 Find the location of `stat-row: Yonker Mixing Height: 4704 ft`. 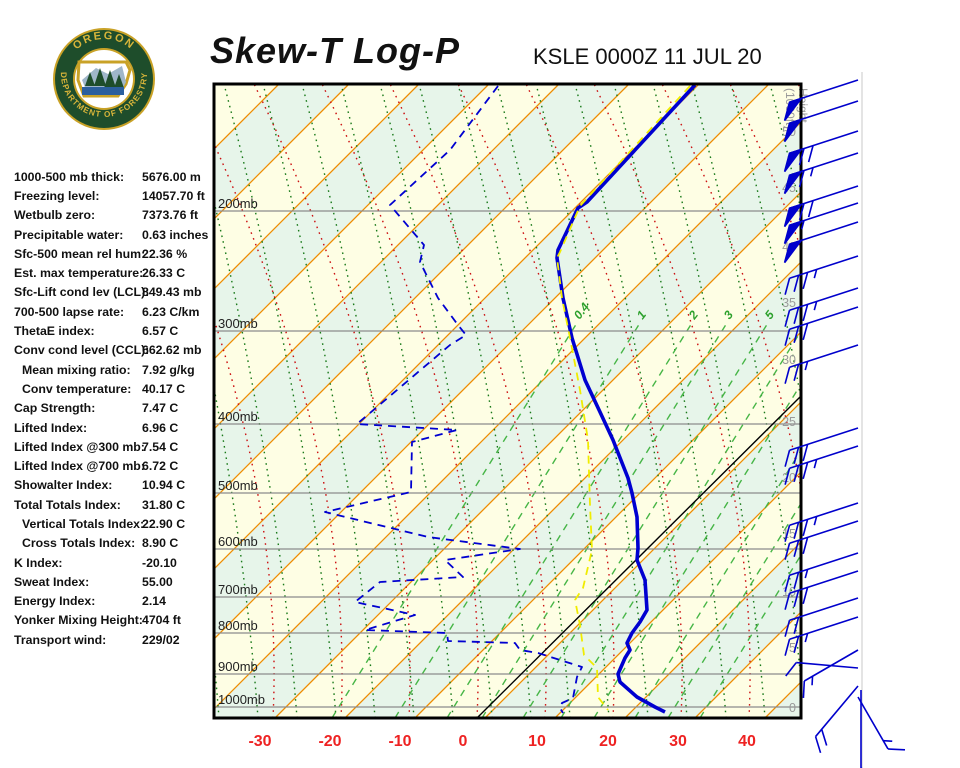

stat-row: Yonker Mixing Height: 4704 ft is located at coordinates (109, 620).